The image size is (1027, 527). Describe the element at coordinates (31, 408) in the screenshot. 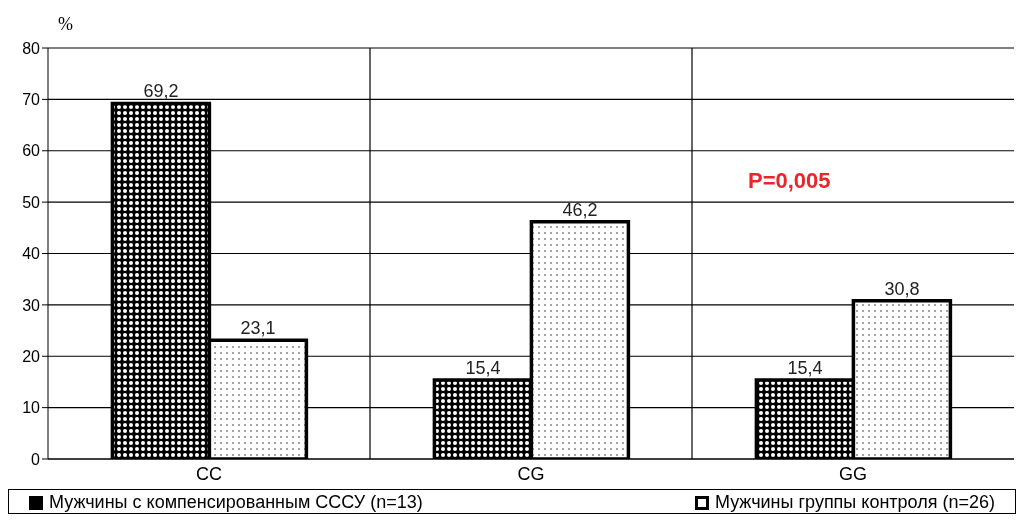

I see `y-tick-label: 10` at that location.